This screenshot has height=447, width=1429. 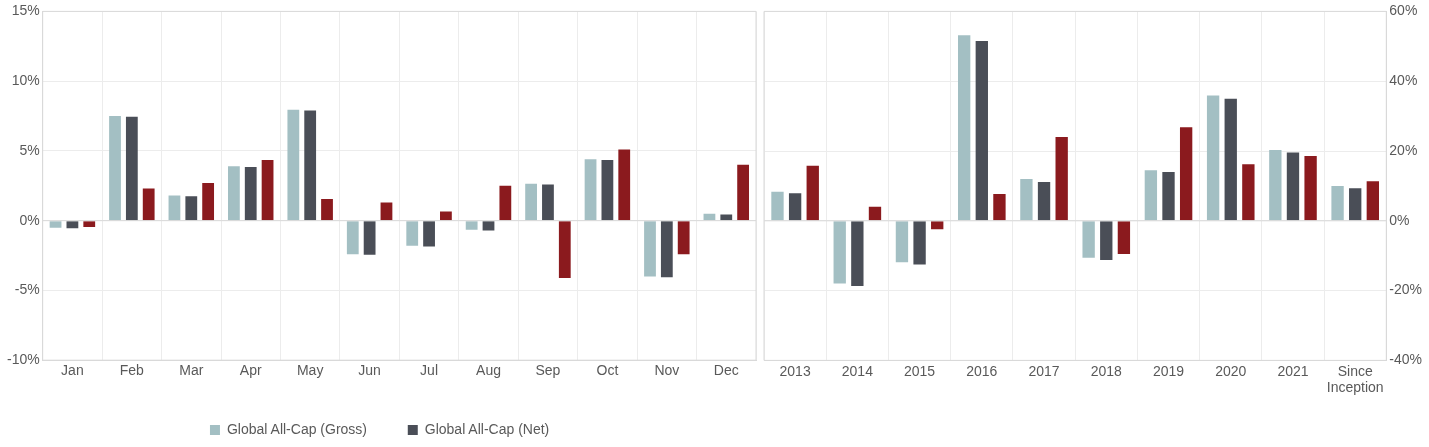 I want to click on y-tick-label: 5%, so click(x=29, y=149).